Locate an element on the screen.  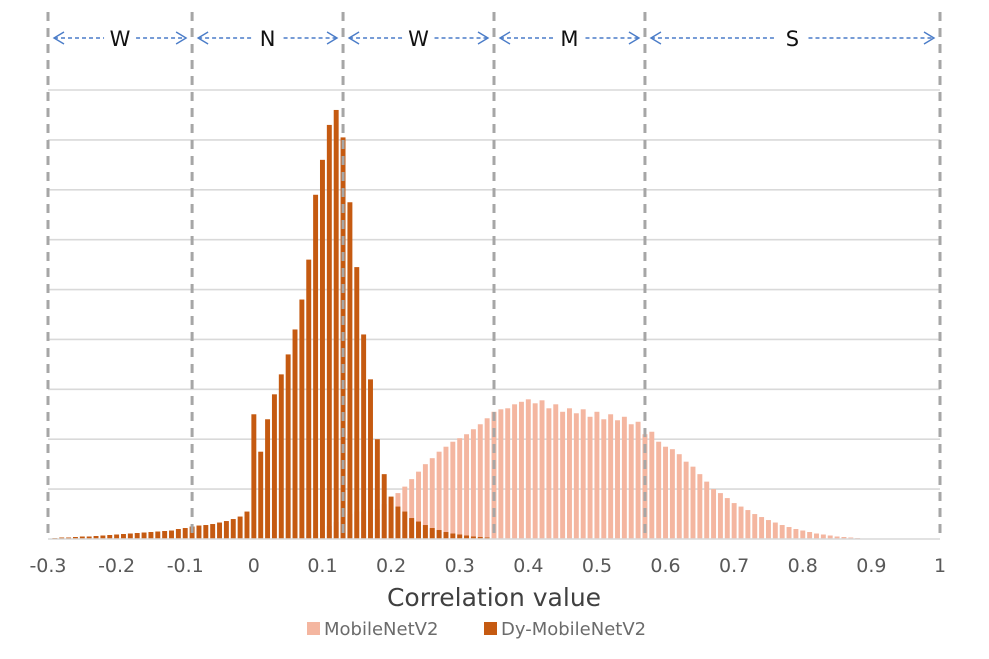
x-tick-label: 0.6 is located at coordinates (665, 566).